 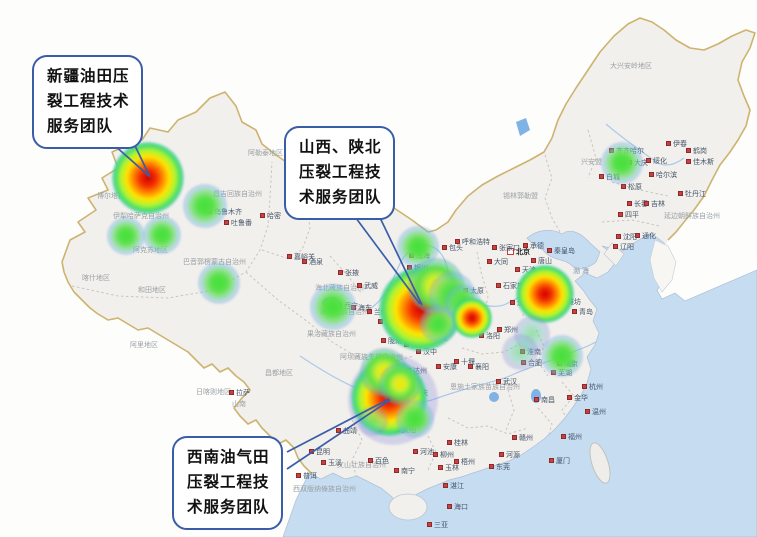 What do you see at coordinates (214, 262) in the screenshot?
I see `region-label: 巴音郭楞蒙古自治州` at bounding box center [214, 262].